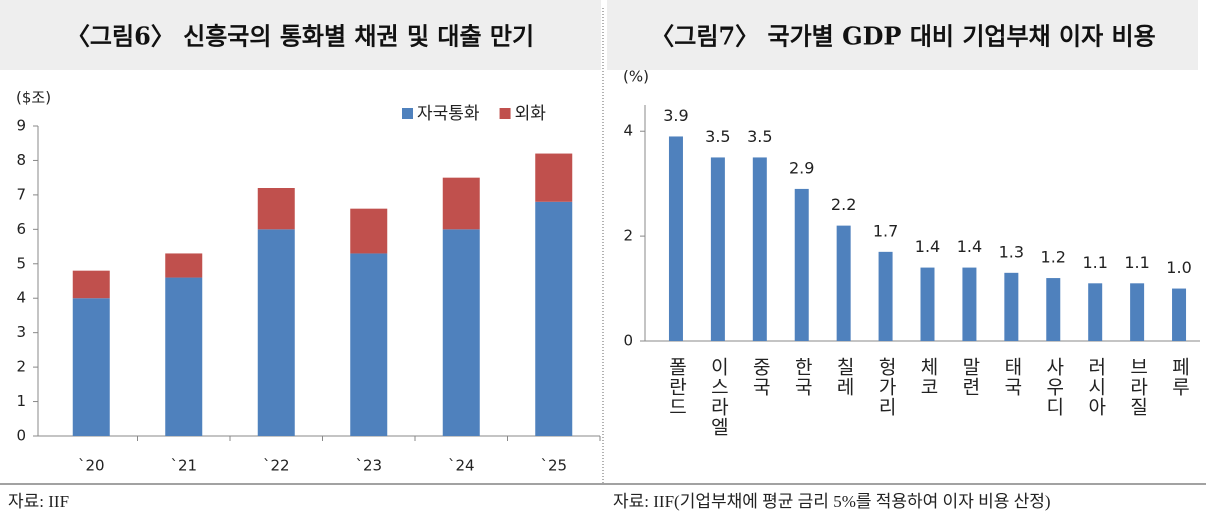 This screenshot has height=521, width=1206. What do you see at coordinates (91, 466) in the screenshot?
I see `x-tick-label: `20` at bounding box center [91, 466].